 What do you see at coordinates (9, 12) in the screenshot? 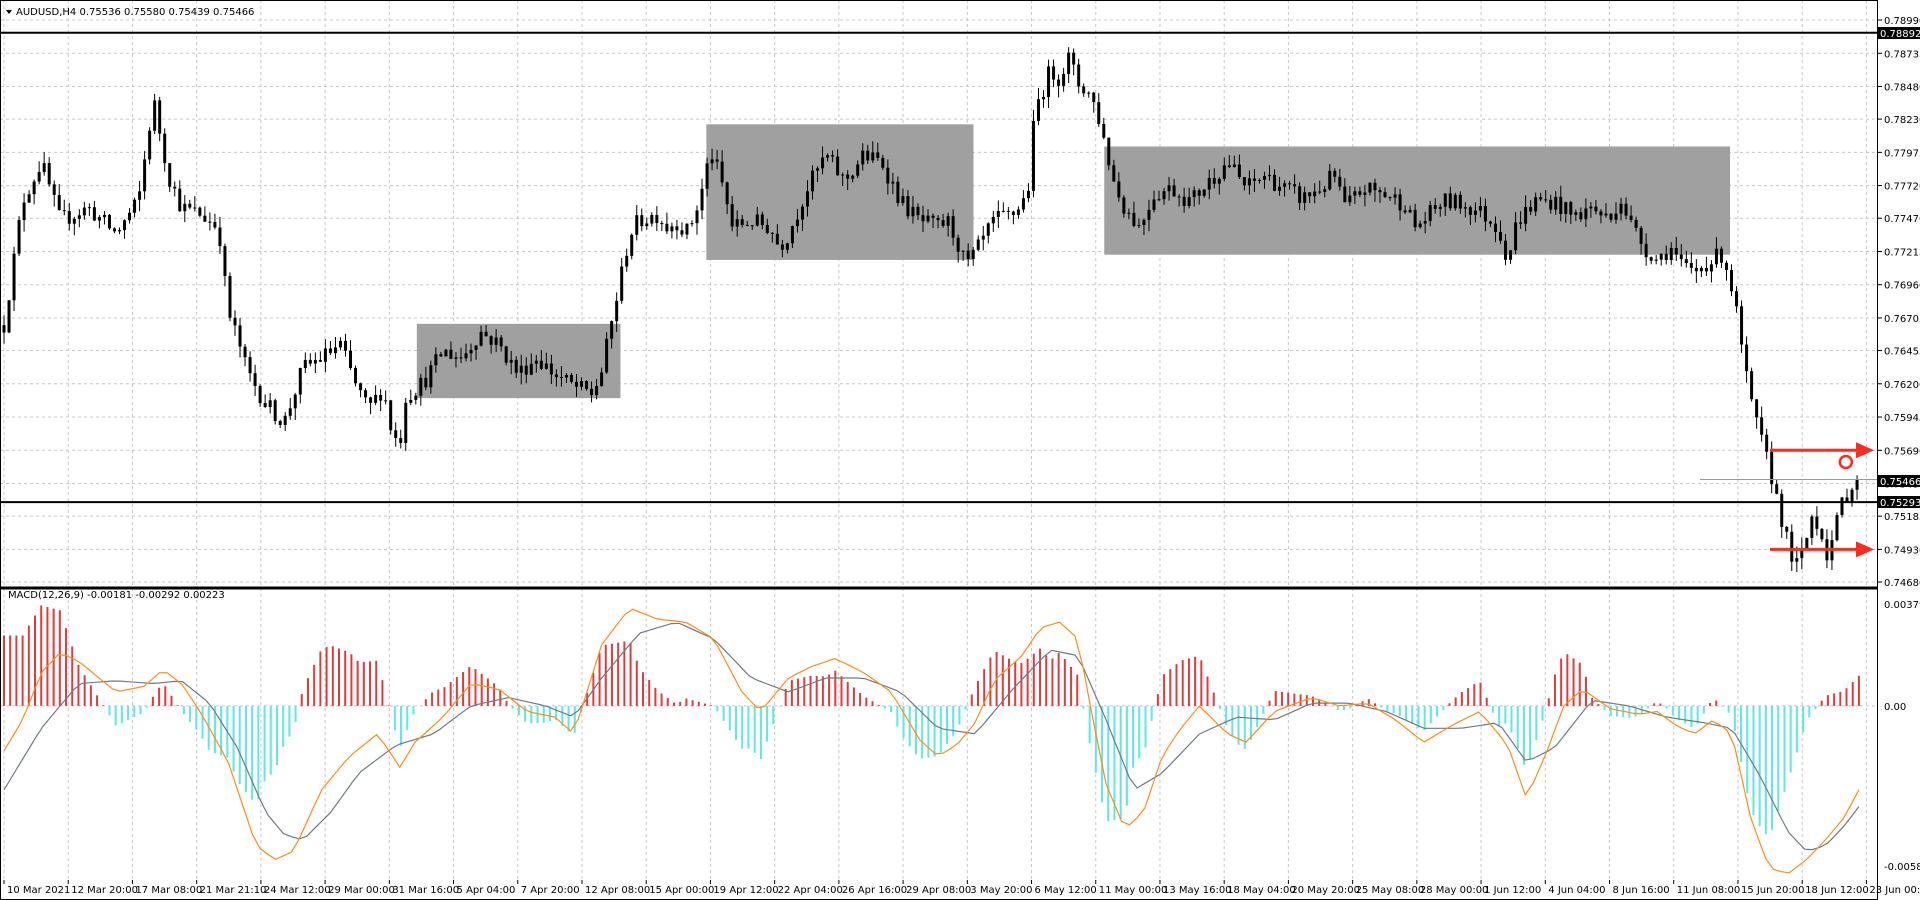
I see `dropdown-triangle-icon` at bounding box center [9, 12].